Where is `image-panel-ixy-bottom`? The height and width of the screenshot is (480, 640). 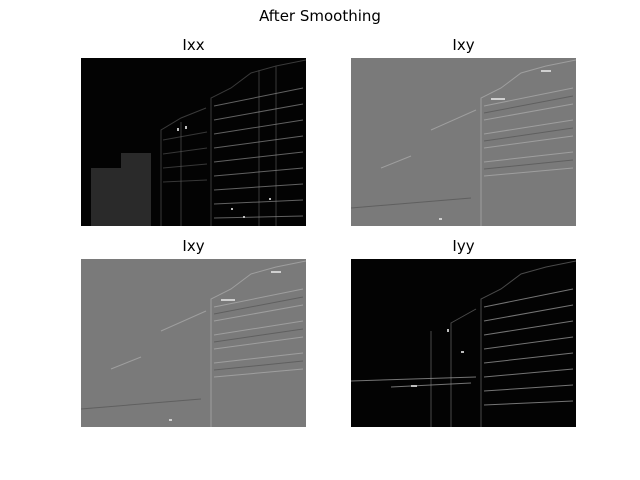 image-panel-ixy-bottom is located at coordinates (193, 343).